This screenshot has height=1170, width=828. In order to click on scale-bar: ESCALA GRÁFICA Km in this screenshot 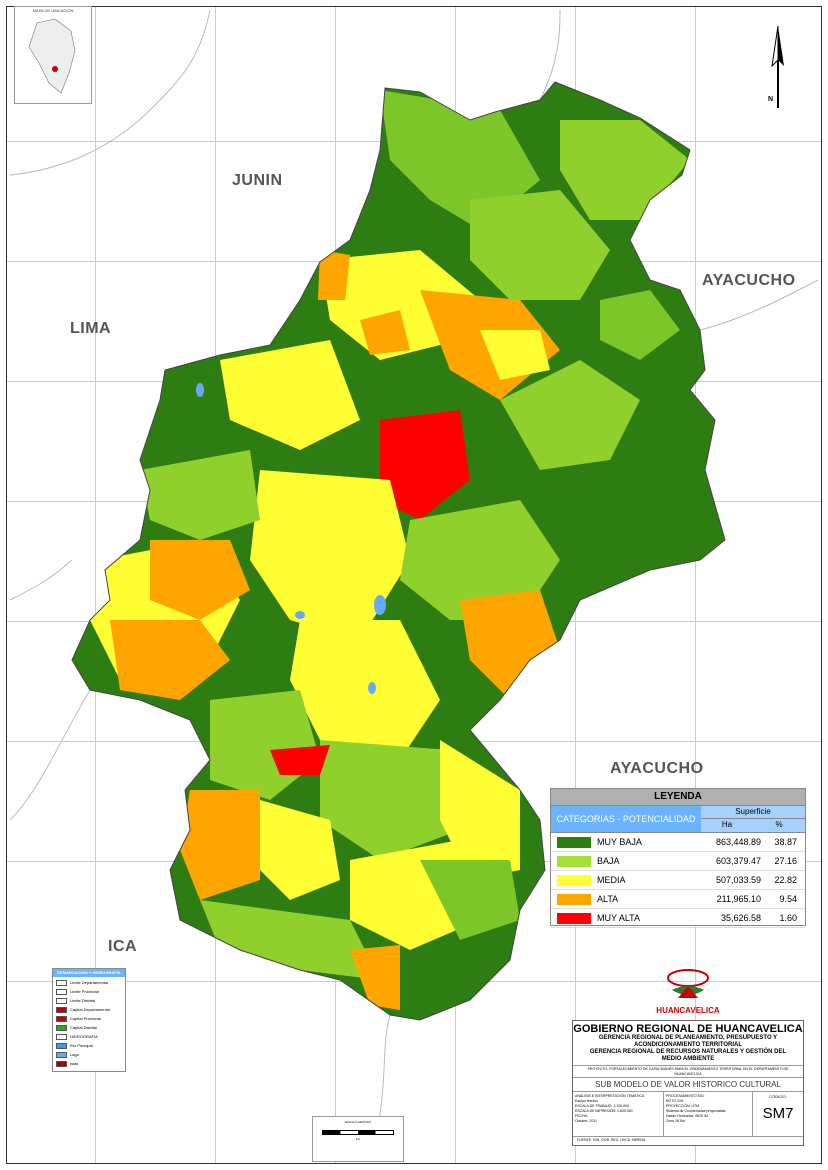, I will do `click(358, 1139)`.